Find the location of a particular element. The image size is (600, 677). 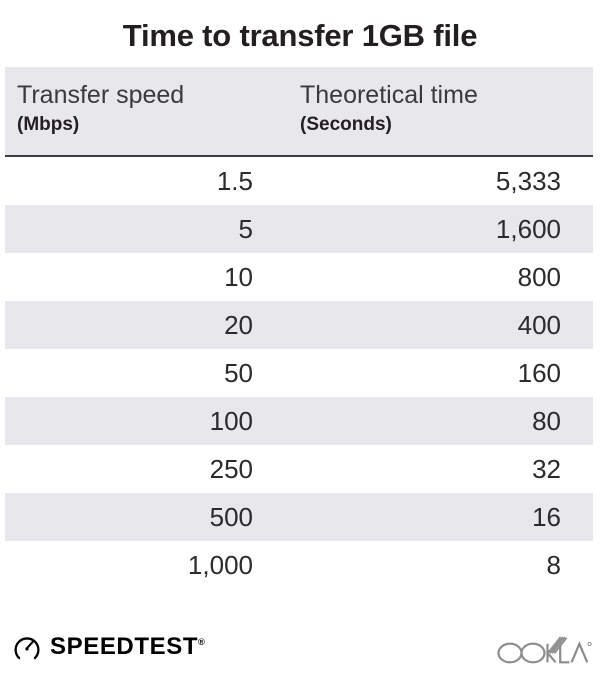

speedtest-wordmark: SPEEDTEST® is located at coordinates (127, 647).